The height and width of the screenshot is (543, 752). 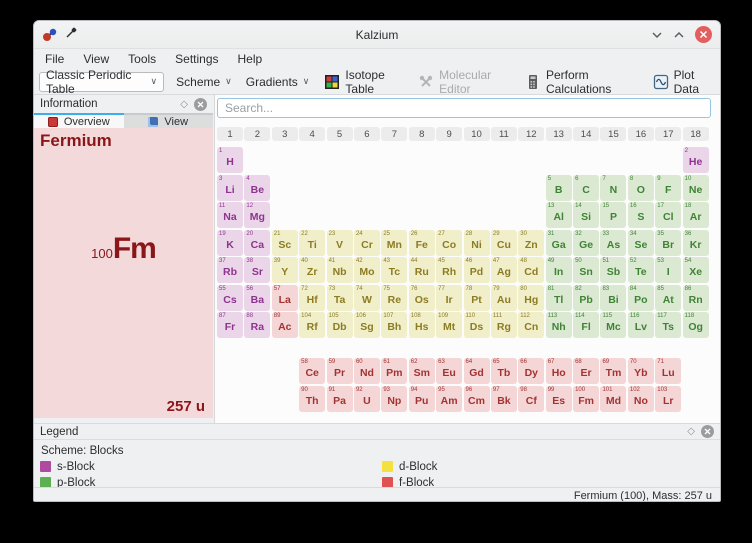 I want to click on element-cell-Tb: 65 Tb, so click(x=503, y=371).